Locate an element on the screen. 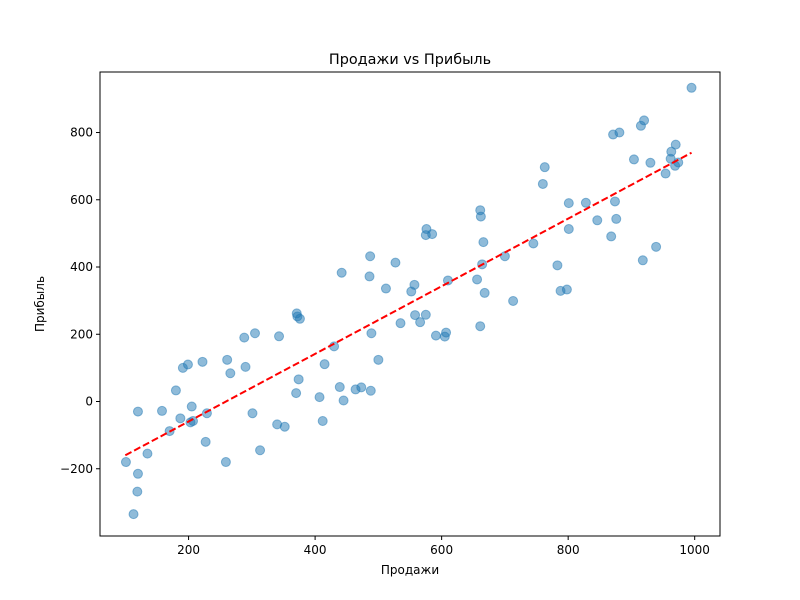 The image size is (800, 600). x-tick-label: 1000 is located at coordinates (694, 550).